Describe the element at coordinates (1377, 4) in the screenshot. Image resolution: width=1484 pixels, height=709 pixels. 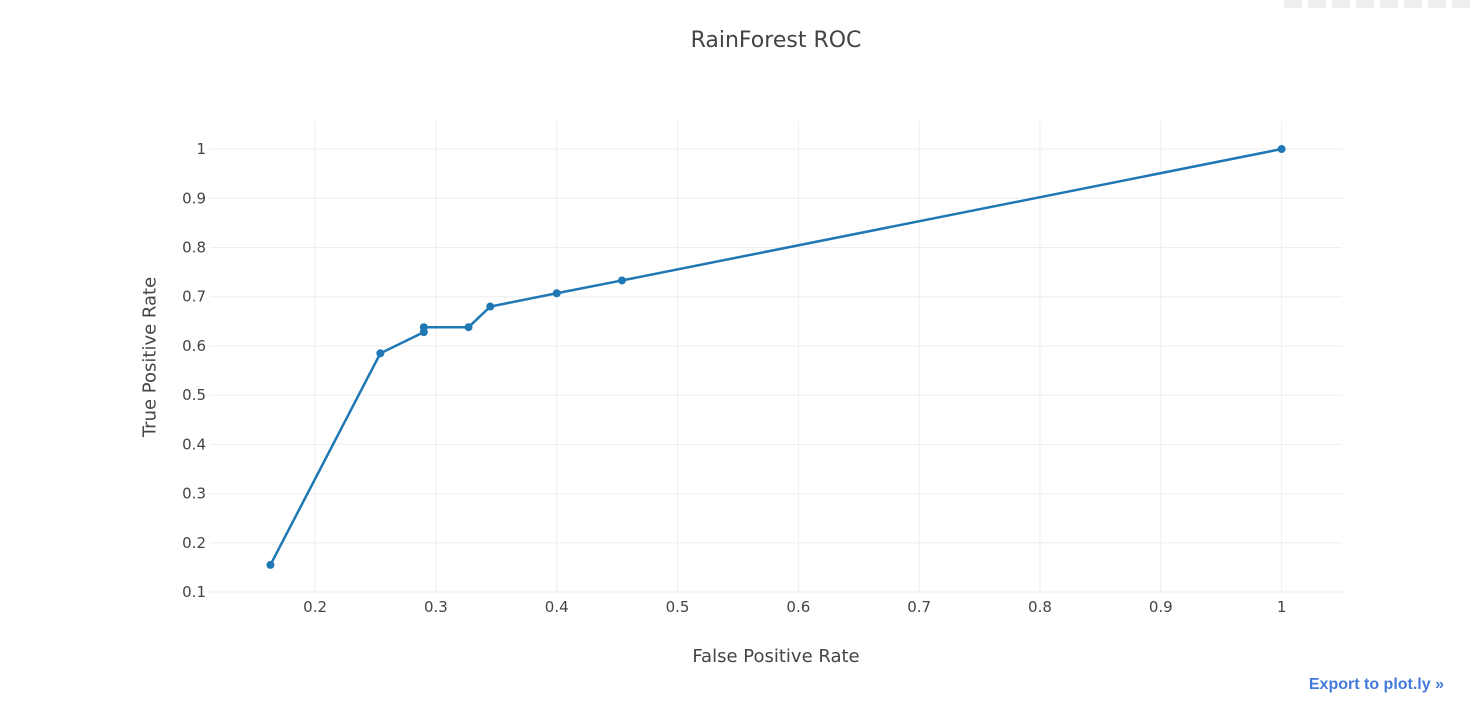
I see `modebar-toolbar` at that location.